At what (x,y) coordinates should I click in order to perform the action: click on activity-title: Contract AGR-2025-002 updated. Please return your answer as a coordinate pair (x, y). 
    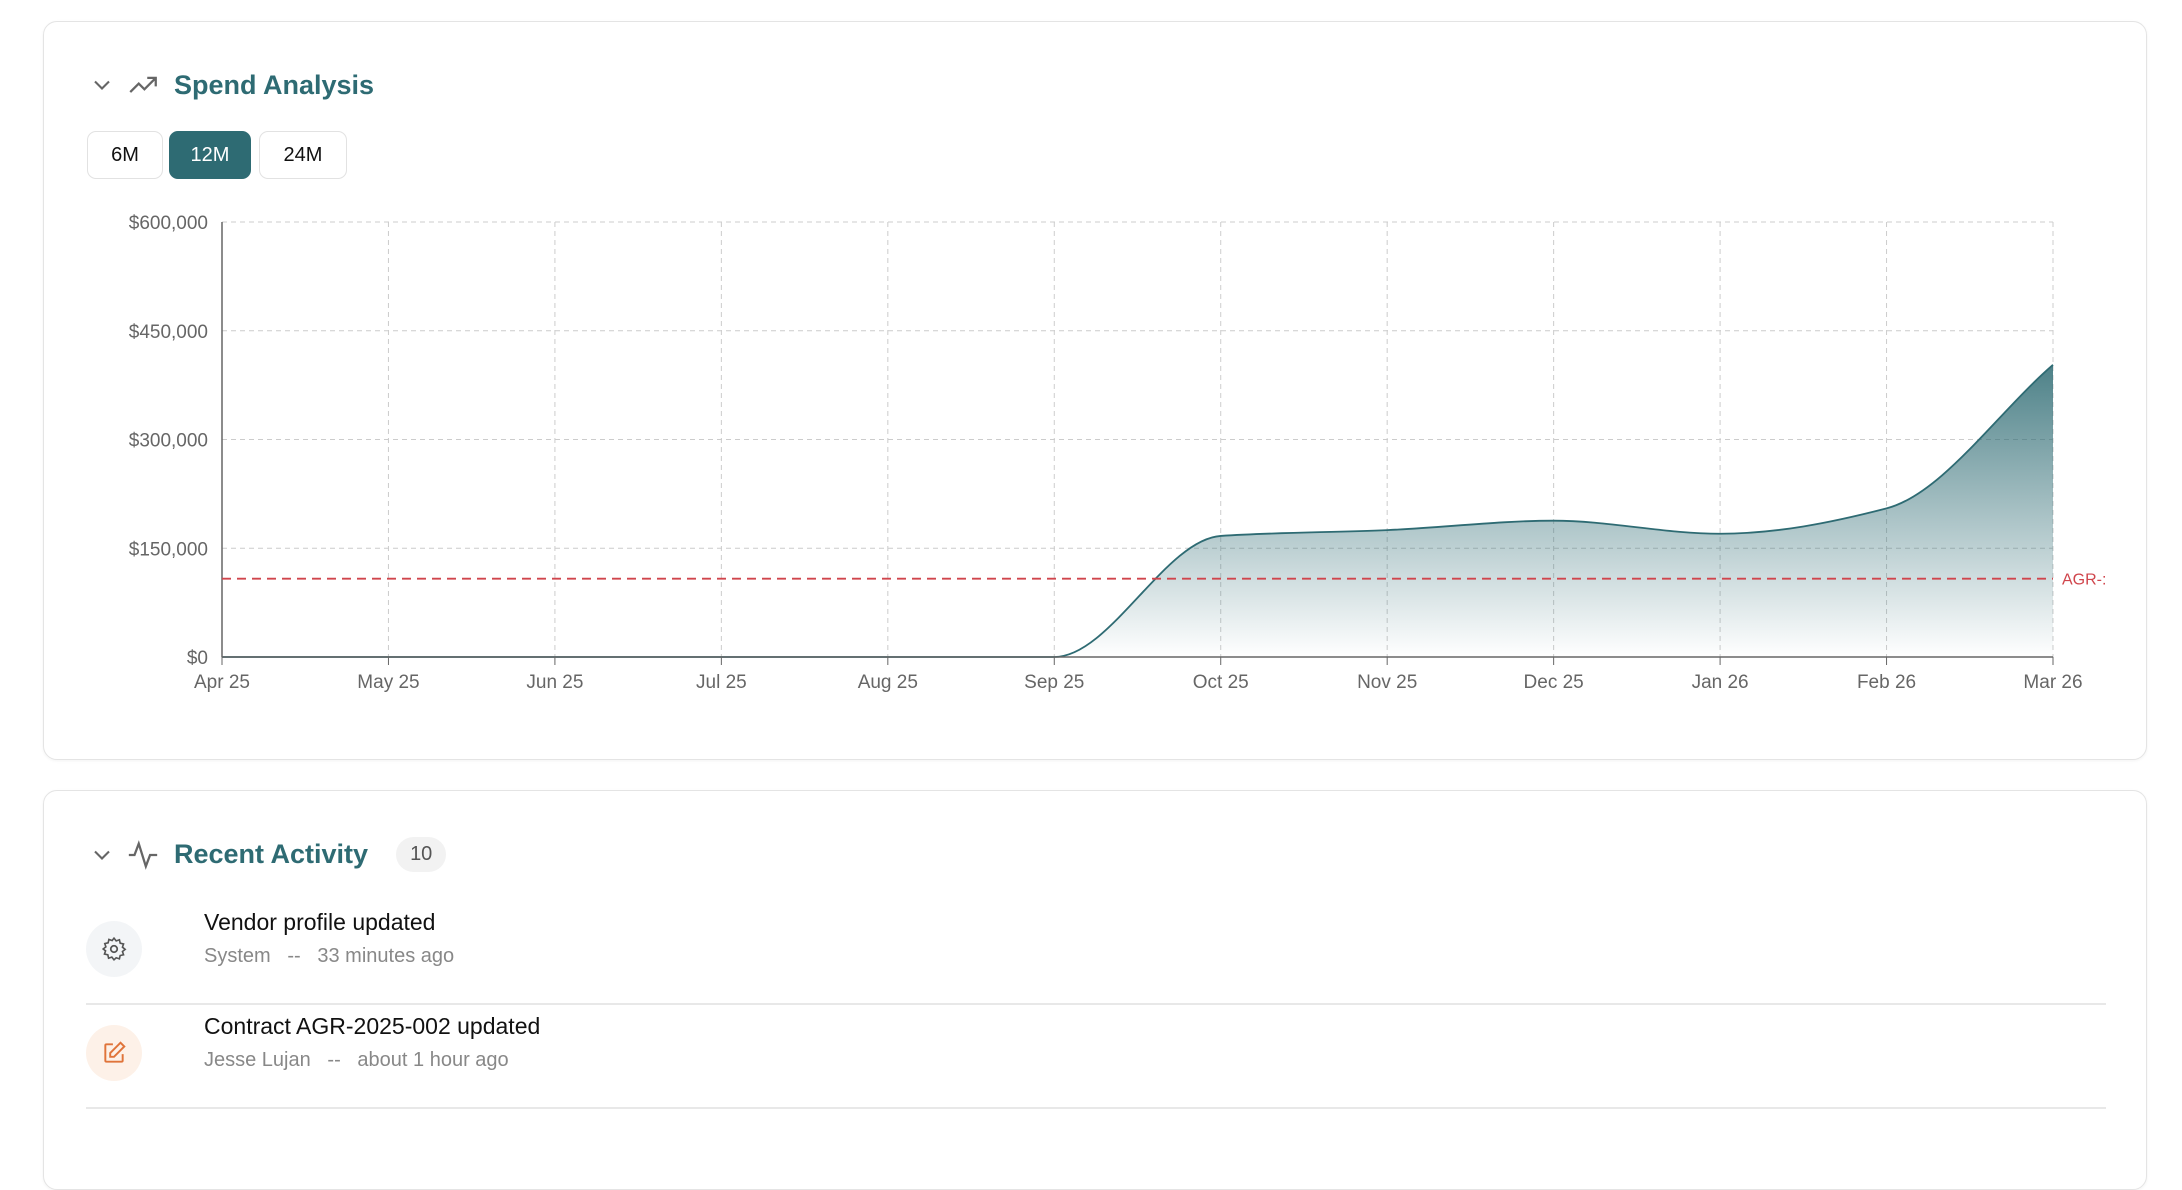
    Looking at the image, I should click on (372, 1026).